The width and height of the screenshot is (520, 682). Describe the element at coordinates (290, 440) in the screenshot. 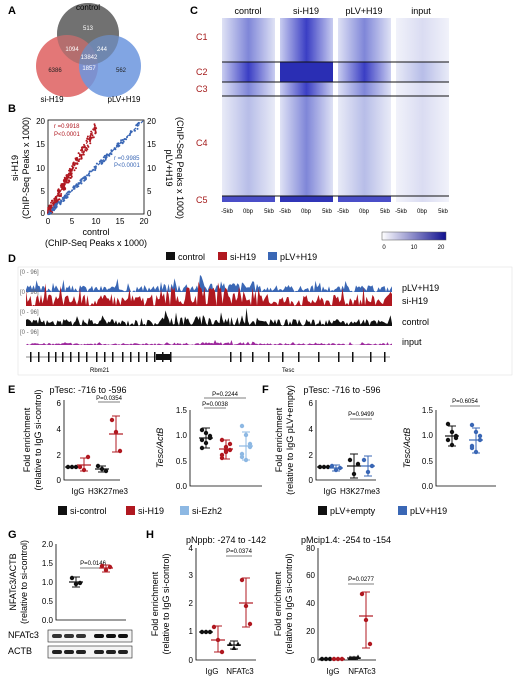

I see `ylabel-2: (relative to IgG pLV+empty)` at that location.